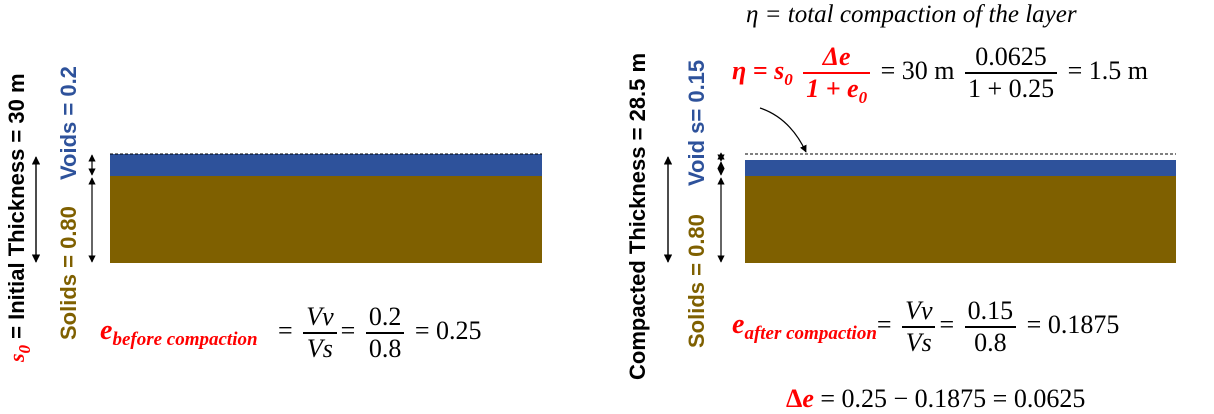  Describe the element at coordinates (68, 273) in the screenshot. I see `left-solids-label: Solids = 0.80` at that location.